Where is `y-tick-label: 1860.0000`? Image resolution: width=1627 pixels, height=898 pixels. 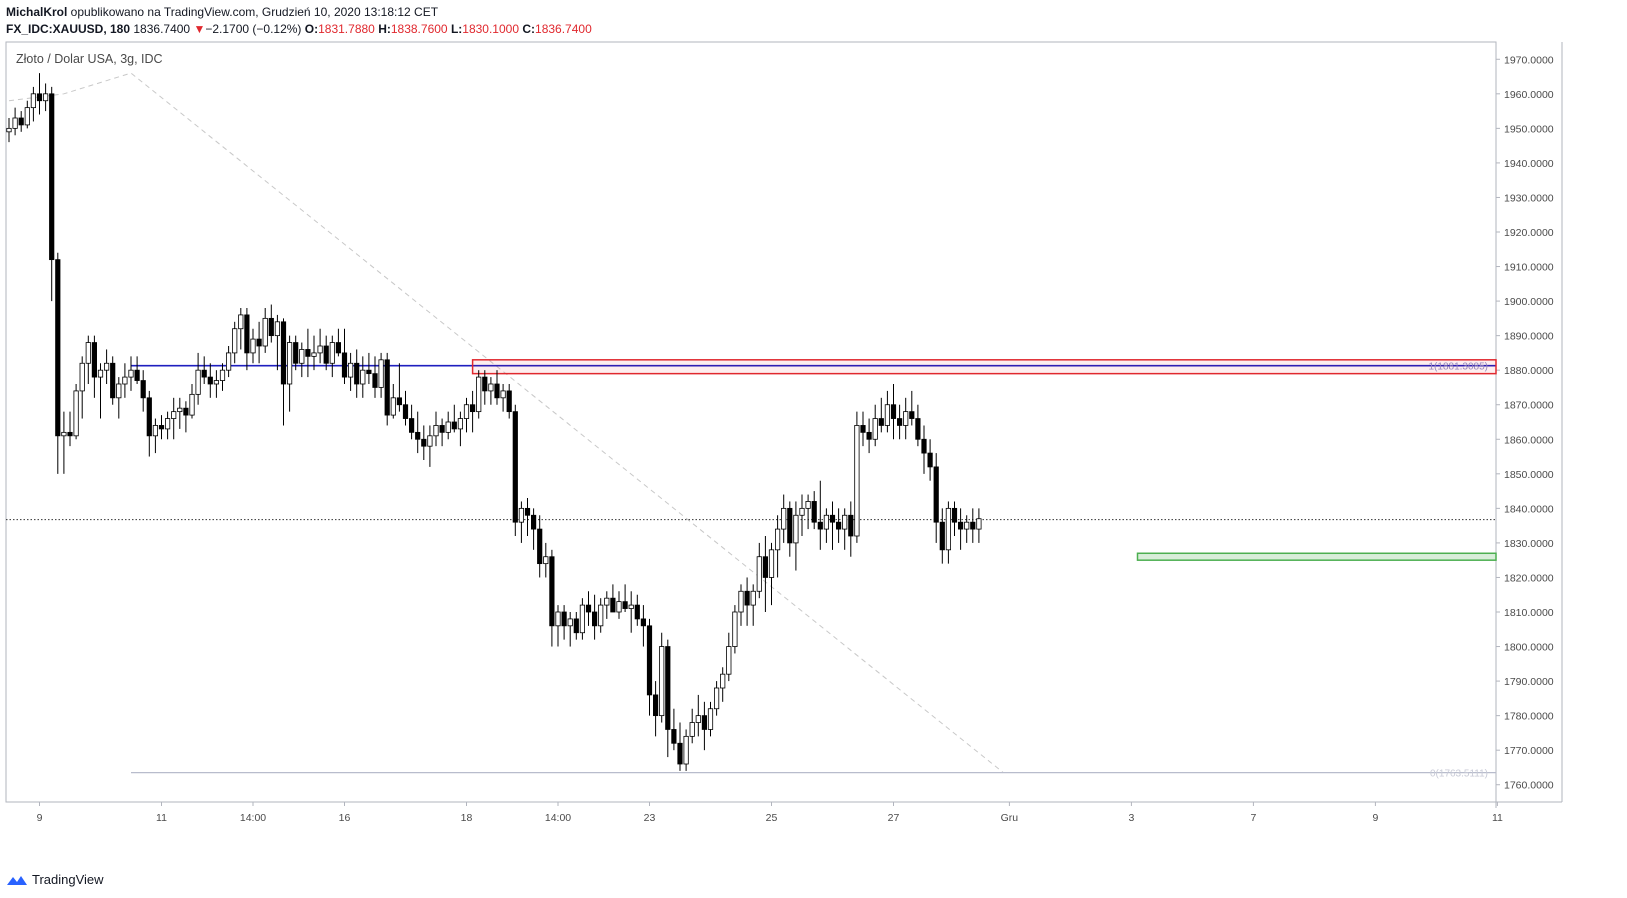
y-tick-label: 1860.0000 is located at coordinates (1529, 440).